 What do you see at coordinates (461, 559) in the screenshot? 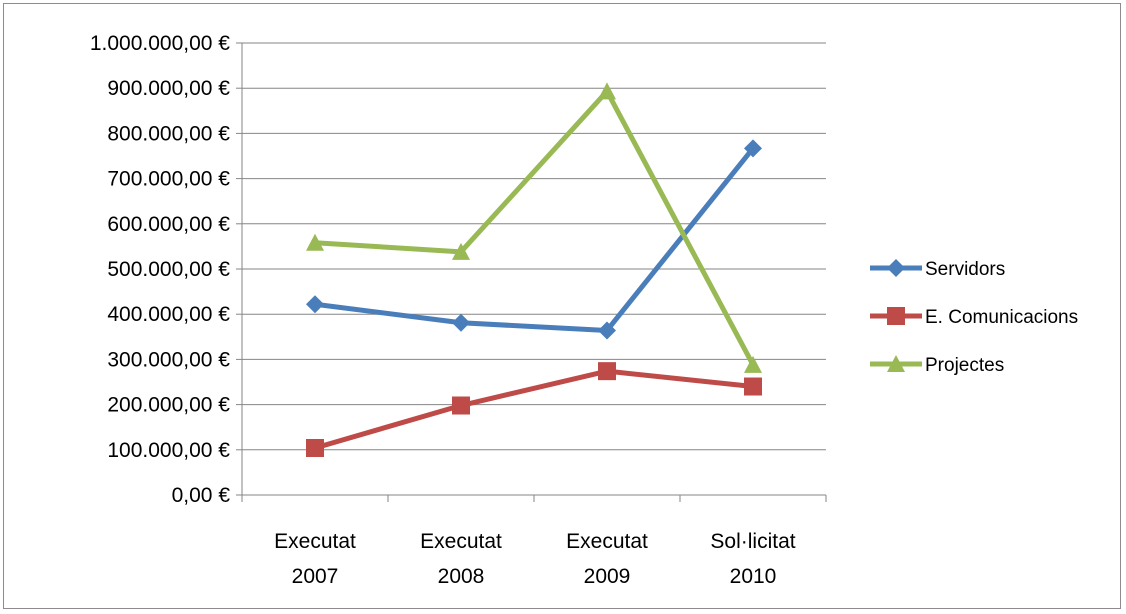
I see `x-tick-label: Executat 2008` at bounding box center [461, 559].